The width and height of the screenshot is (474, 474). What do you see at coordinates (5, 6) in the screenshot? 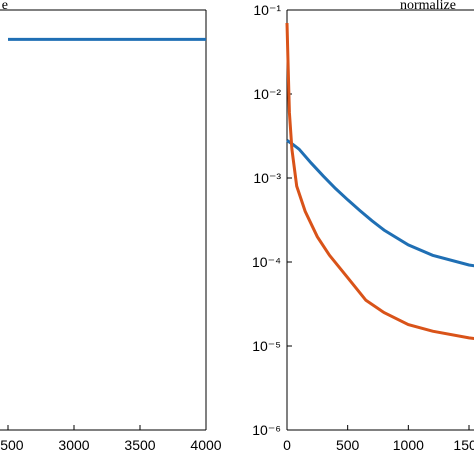
I see `chart-title: e` at bounding box center [5, 6].